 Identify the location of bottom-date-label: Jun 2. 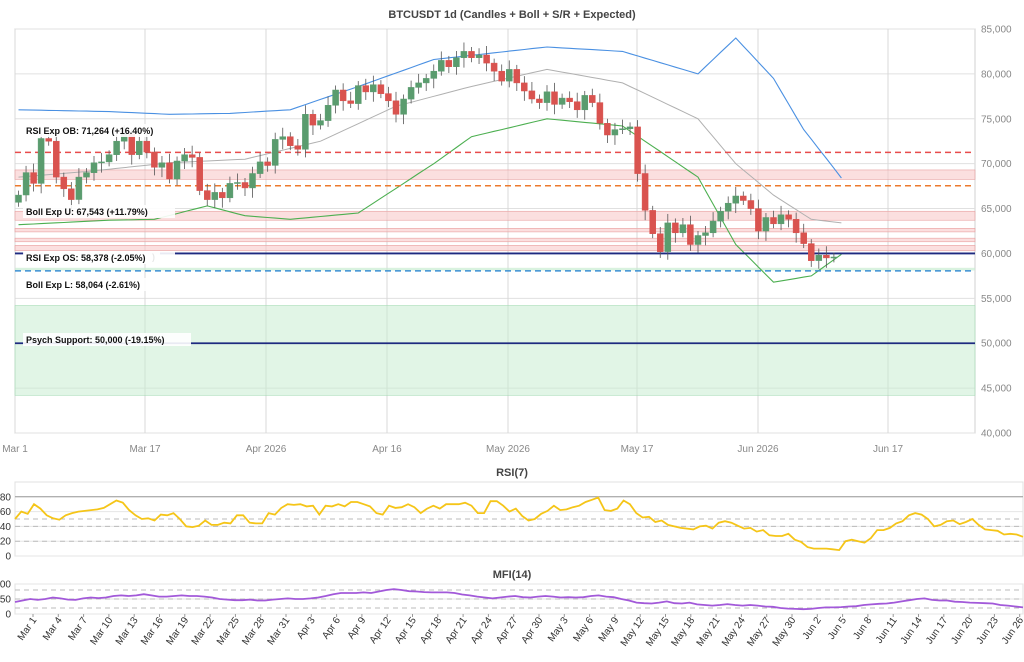
(812, 628).